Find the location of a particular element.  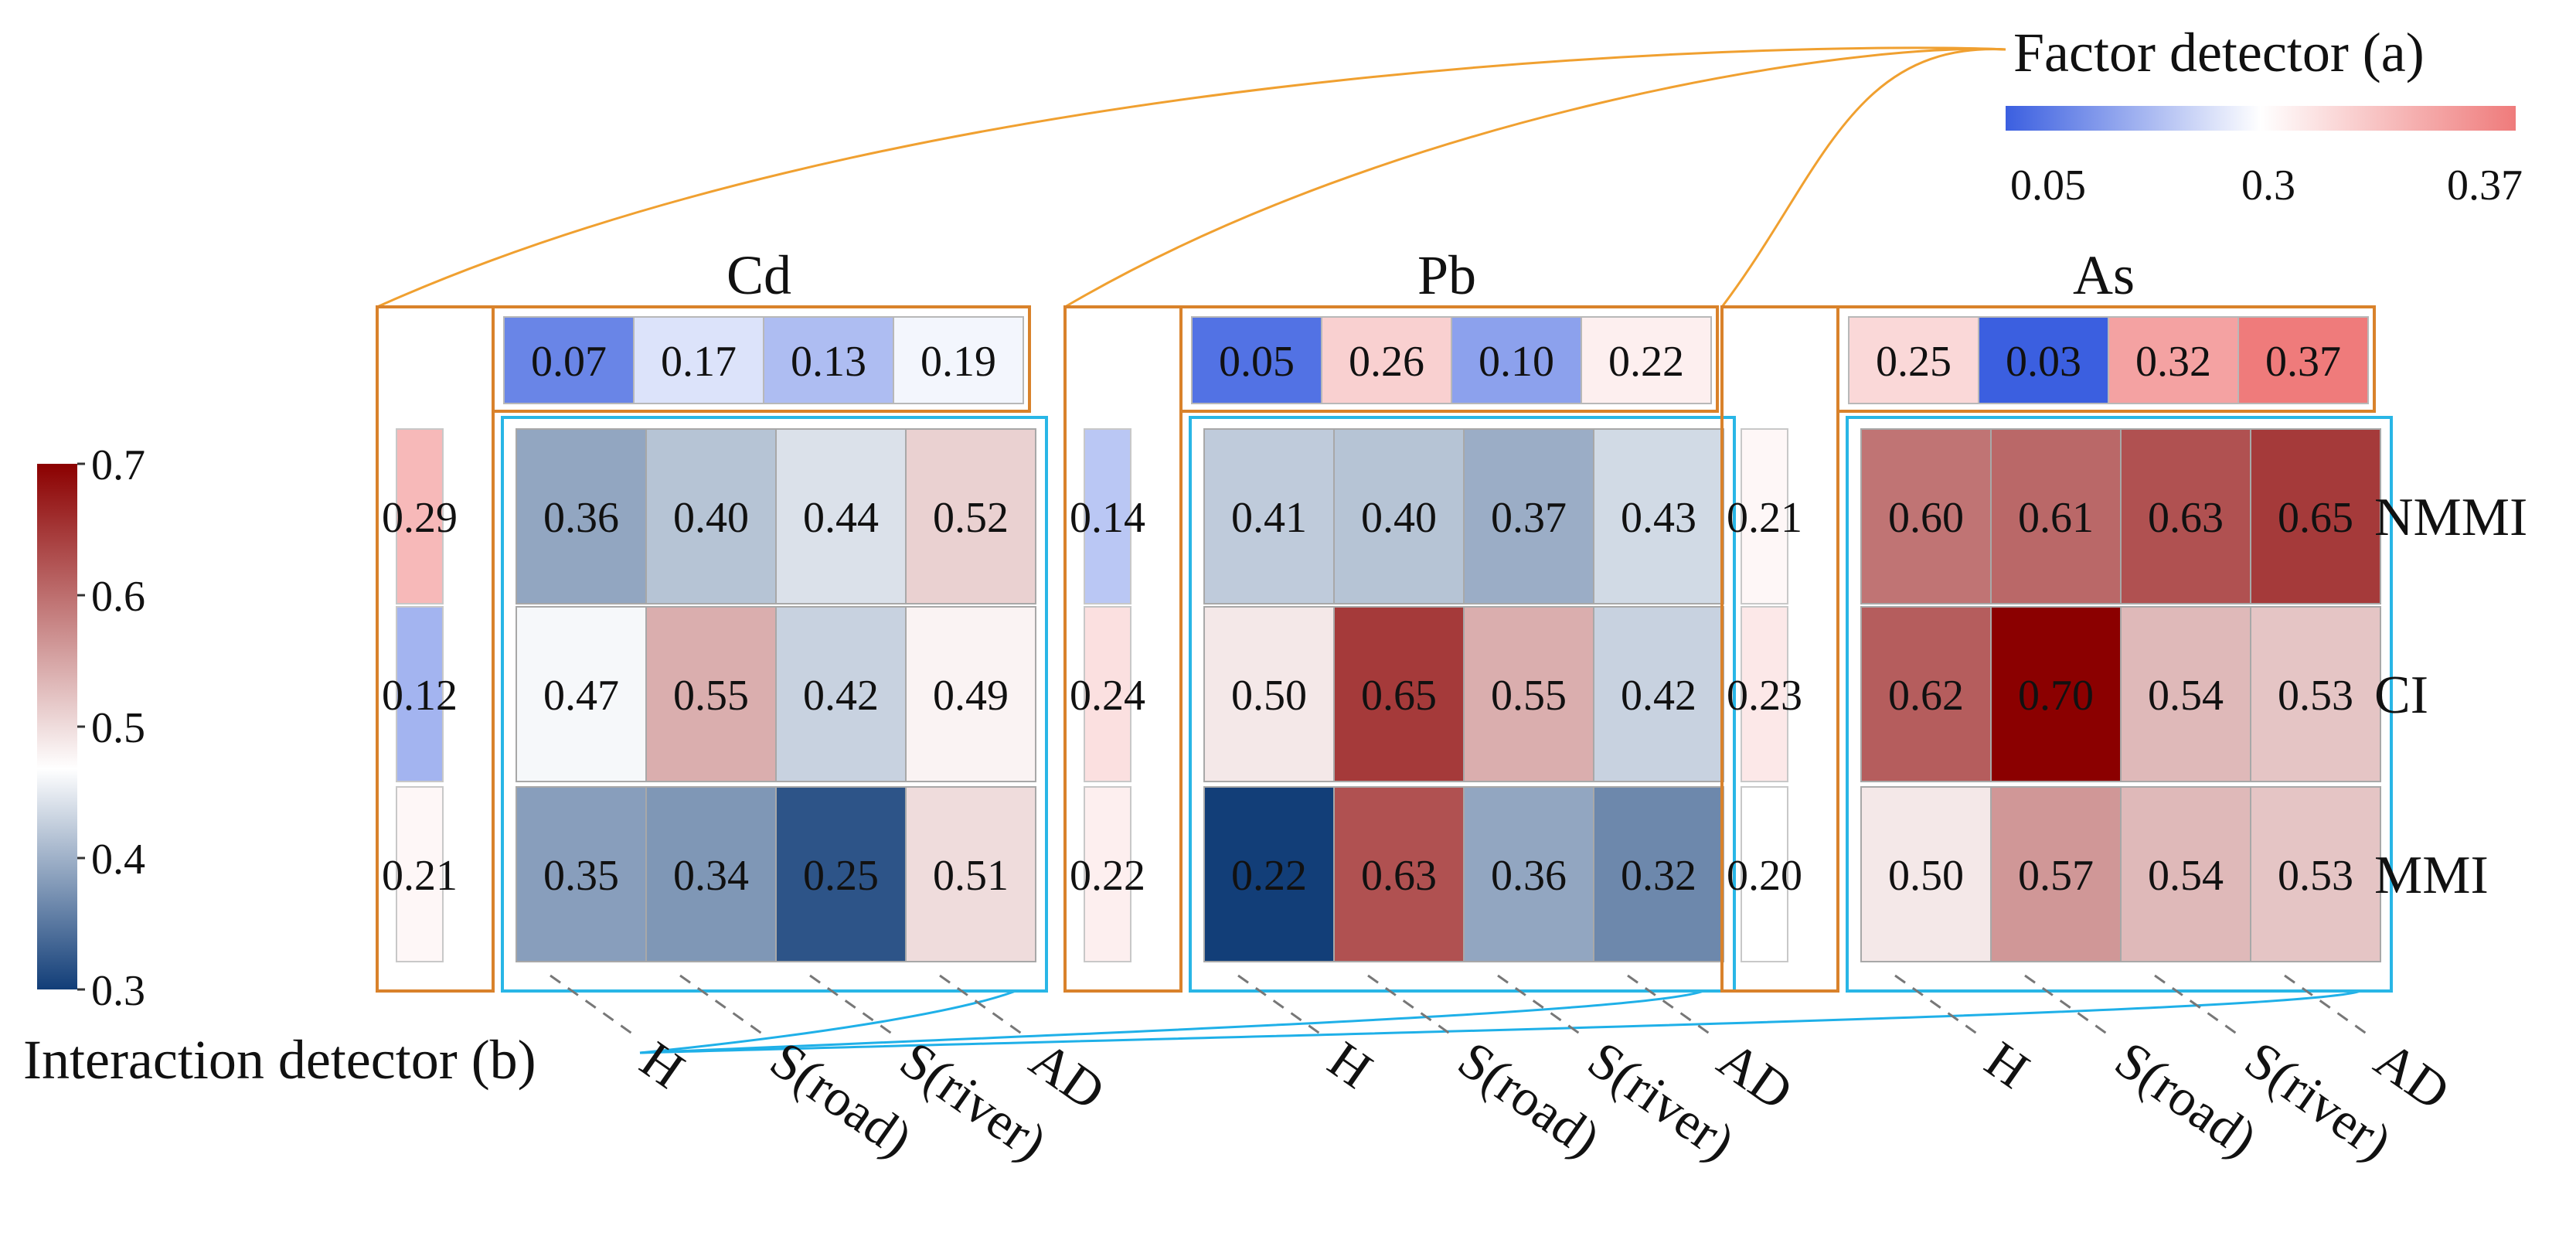

matrix-cell-label: 0.22 is located at coordinates (1269, 876).